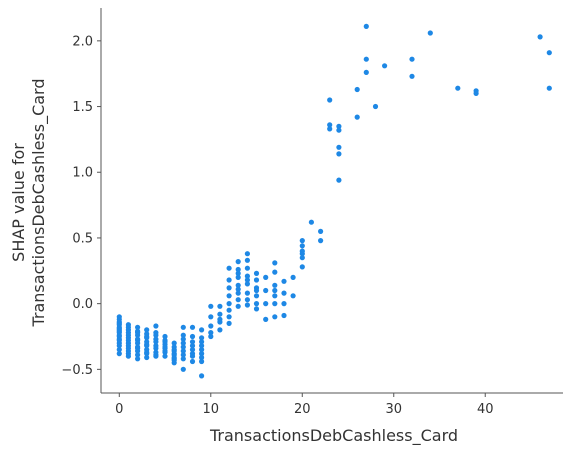  Describe the element at coordinates (485, 409) in the screenshot. I see `x-tick-label: 40` at that location.